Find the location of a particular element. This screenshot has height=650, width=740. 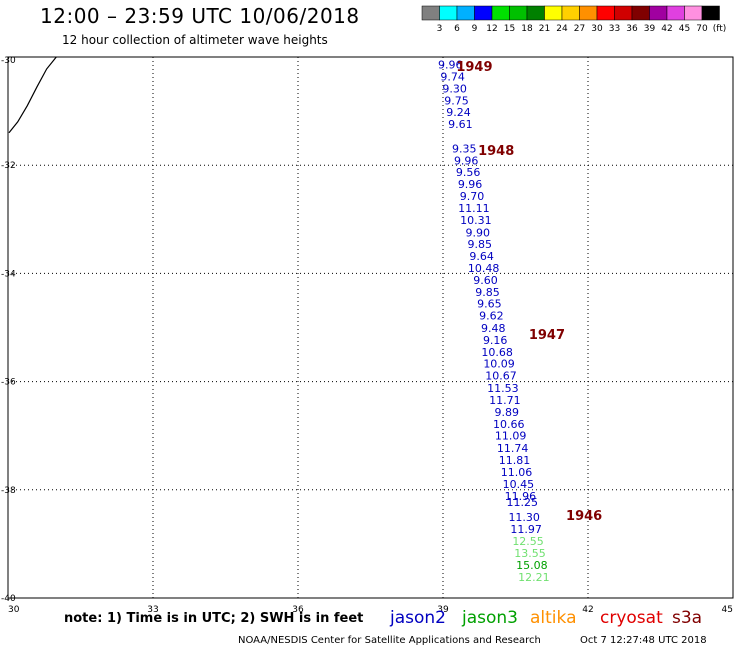

colorbar-label: 27 is located at coordinates (579, 29).